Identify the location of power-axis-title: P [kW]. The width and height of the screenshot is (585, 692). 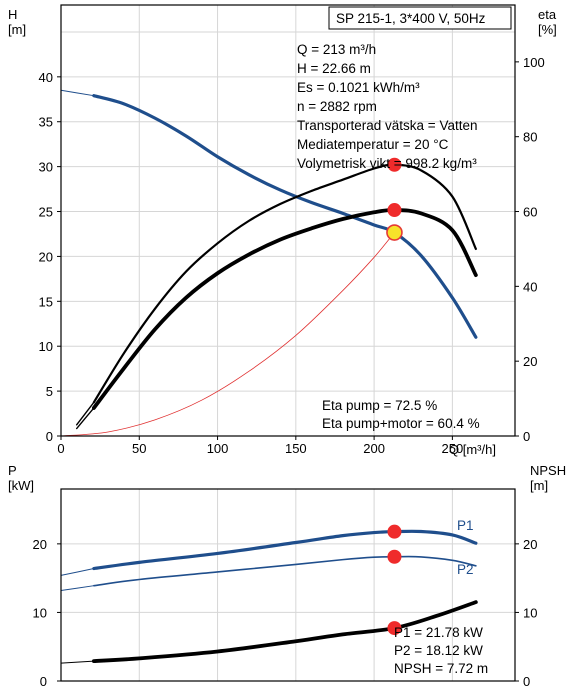
(21, 478).